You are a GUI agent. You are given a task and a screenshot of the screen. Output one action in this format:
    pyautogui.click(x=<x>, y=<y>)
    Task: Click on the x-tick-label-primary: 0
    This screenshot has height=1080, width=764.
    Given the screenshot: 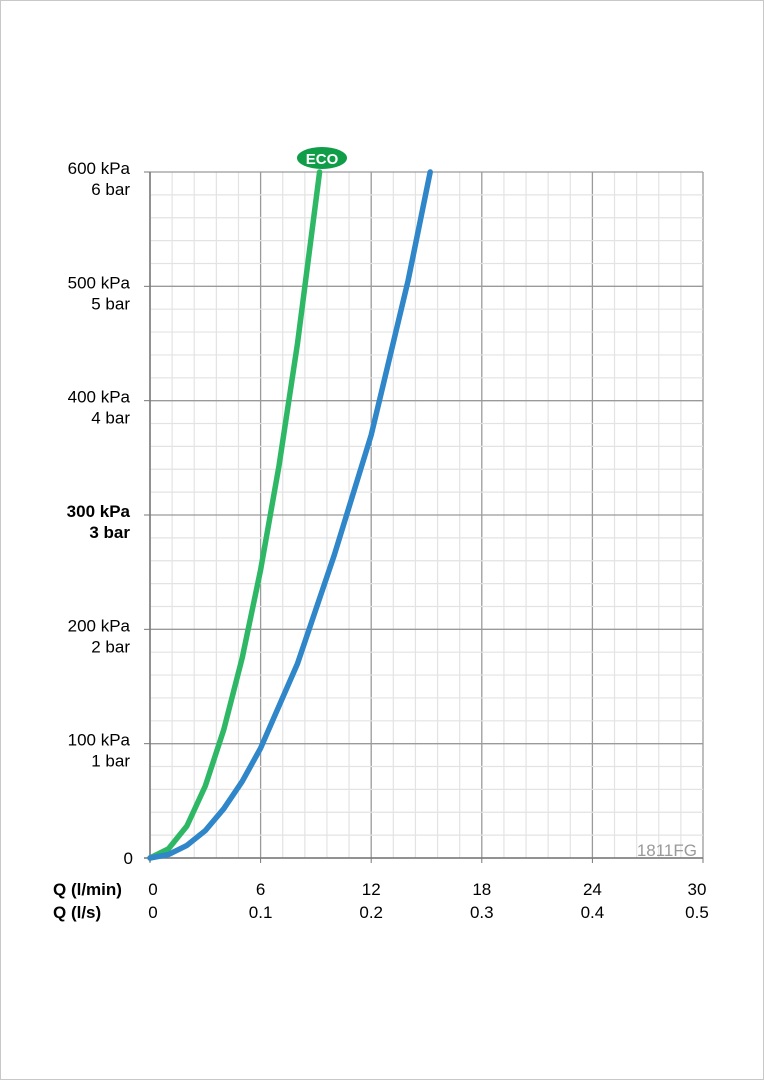 What is the action you would take?
    pyautogui.click(x=152, y=889)
    